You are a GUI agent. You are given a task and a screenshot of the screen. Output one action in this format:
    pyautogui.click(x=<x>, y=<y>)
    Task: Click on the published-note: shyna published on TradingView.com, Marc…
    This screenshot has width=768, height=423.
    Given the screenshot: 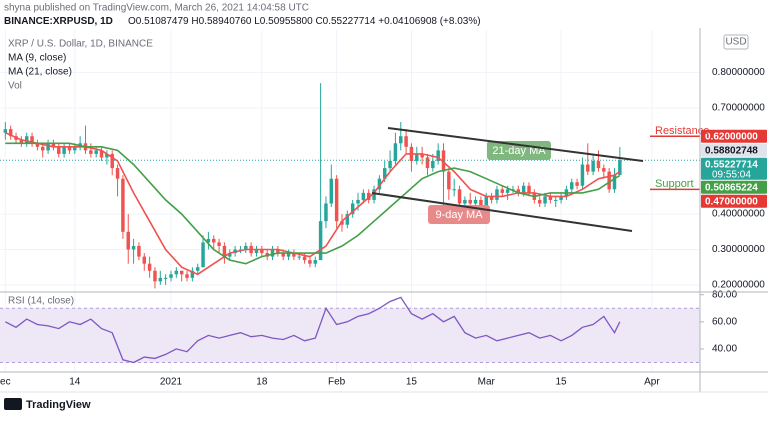 What is the action you would take?
    pyautogui.click(x=156, y=8)
    